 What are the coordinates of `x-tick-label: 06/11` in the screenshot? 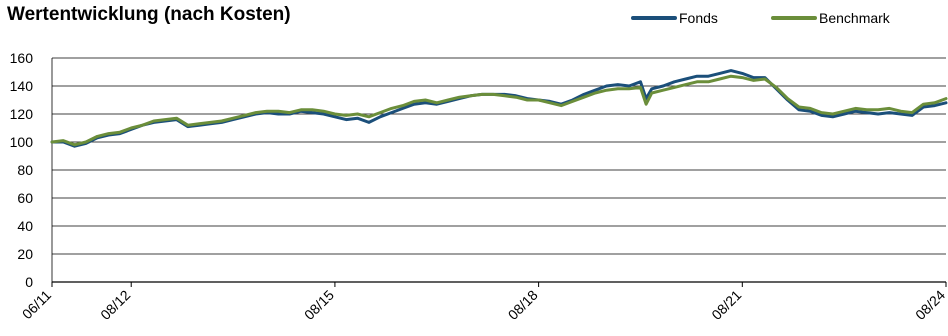 It's located at (37, 305).